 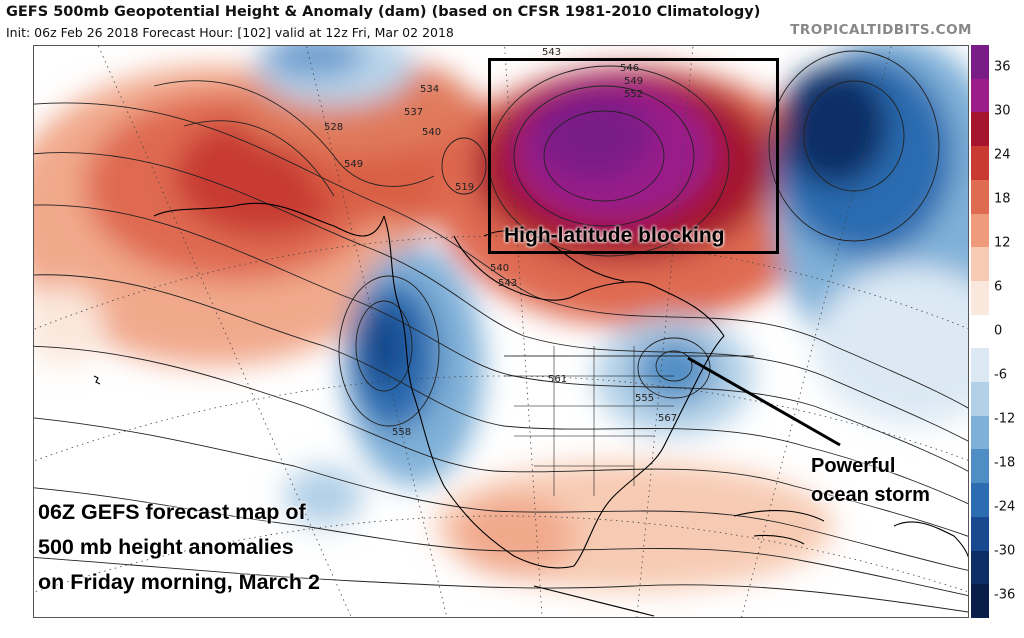 I want to click on contour-label: 519, so click(x=464, y=187).